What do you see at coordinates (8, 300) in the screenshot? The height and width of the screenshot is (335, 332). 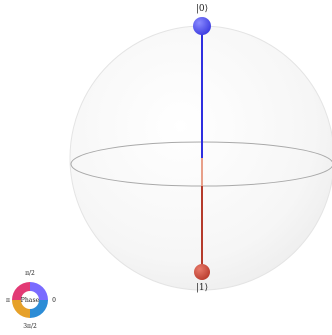 I see `phase-label-left: π` at bounding box center [8, 300].